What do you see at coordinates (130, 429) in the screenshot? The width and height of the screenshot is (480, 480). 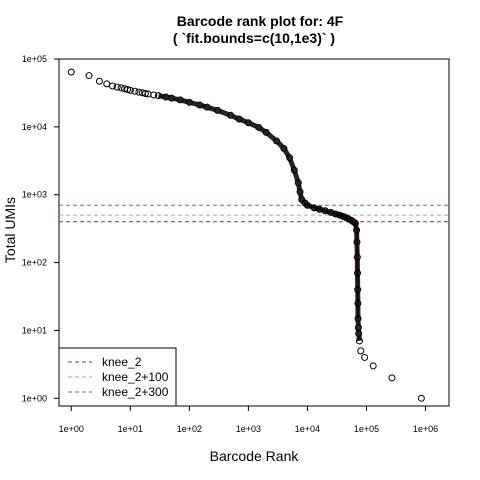 I see `x-tick-label: 1e+01` at bounding box center [130, 429].